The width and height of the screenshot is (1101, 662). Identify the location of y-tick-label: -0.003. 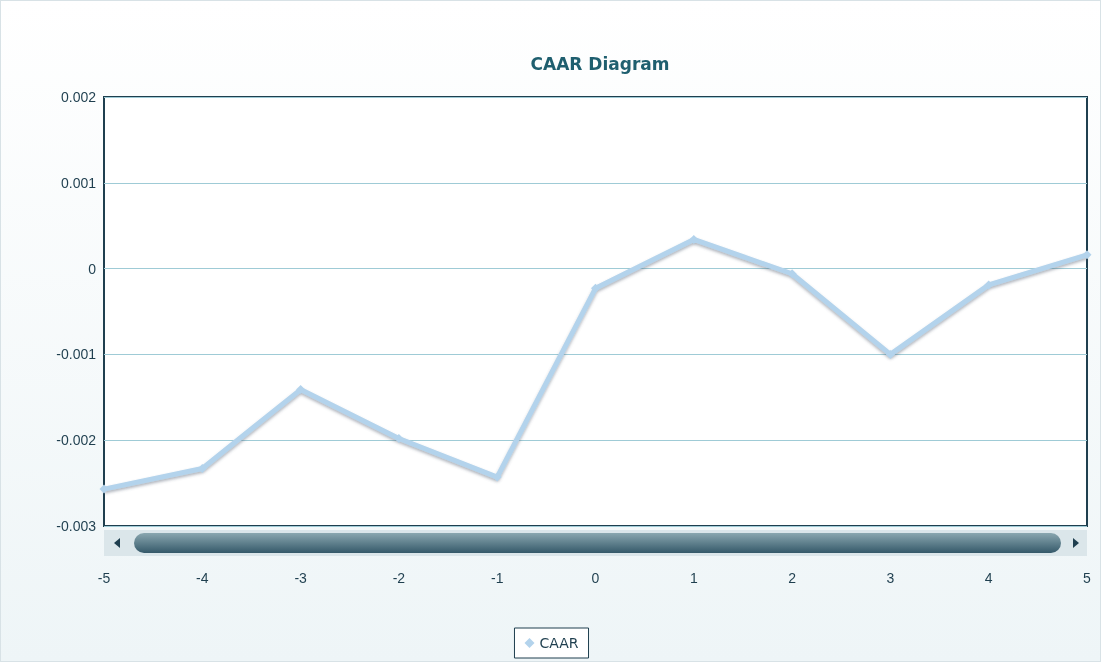
(76, 526).